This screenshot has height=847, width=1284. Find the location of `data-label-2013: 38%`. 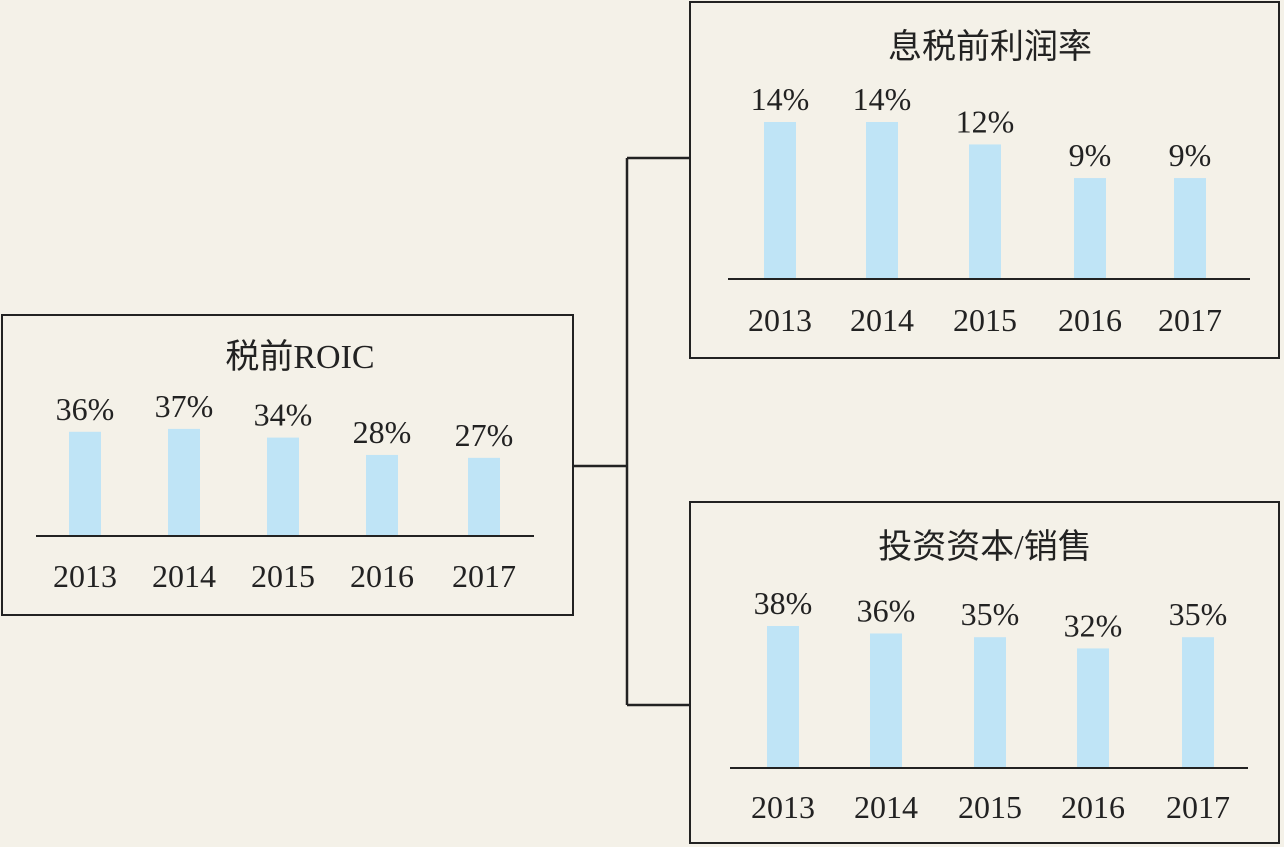

data-label-2013: 38% is located at coordinates (783, 603).